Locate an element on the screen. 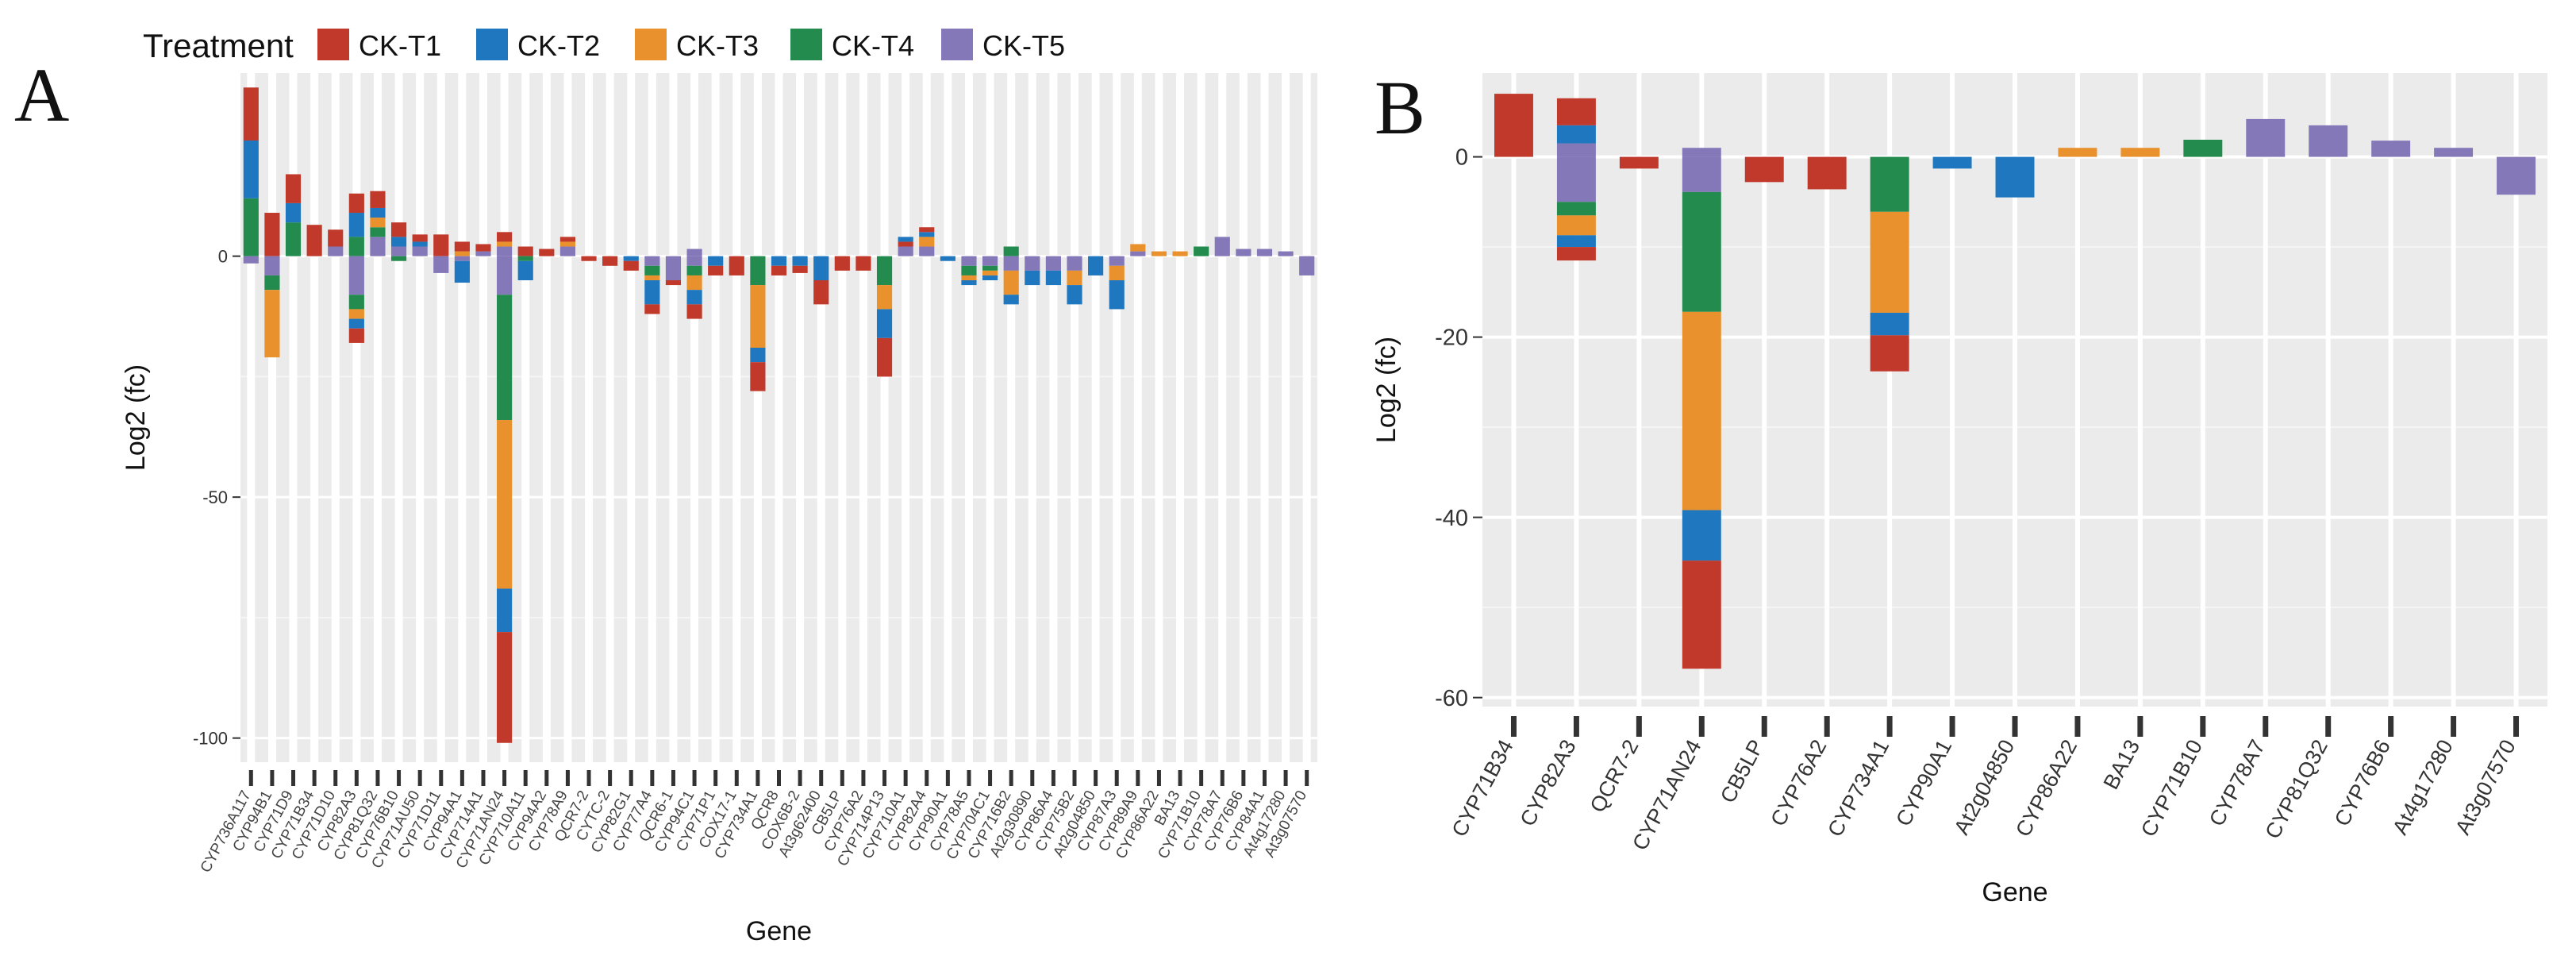 This screenshot has width=2576, height=967. bar-segment-qcr8-ck-t1 is located at coordinates (779, 270).